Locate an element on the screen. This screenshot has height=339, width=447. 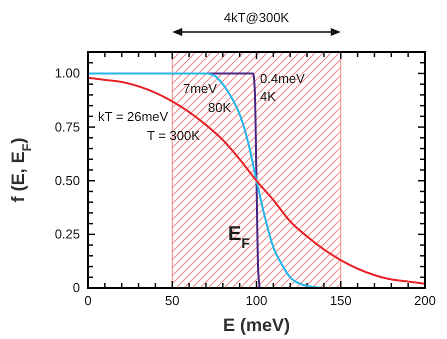
x-tick-label: 200 is located at coordinates (425, 300).